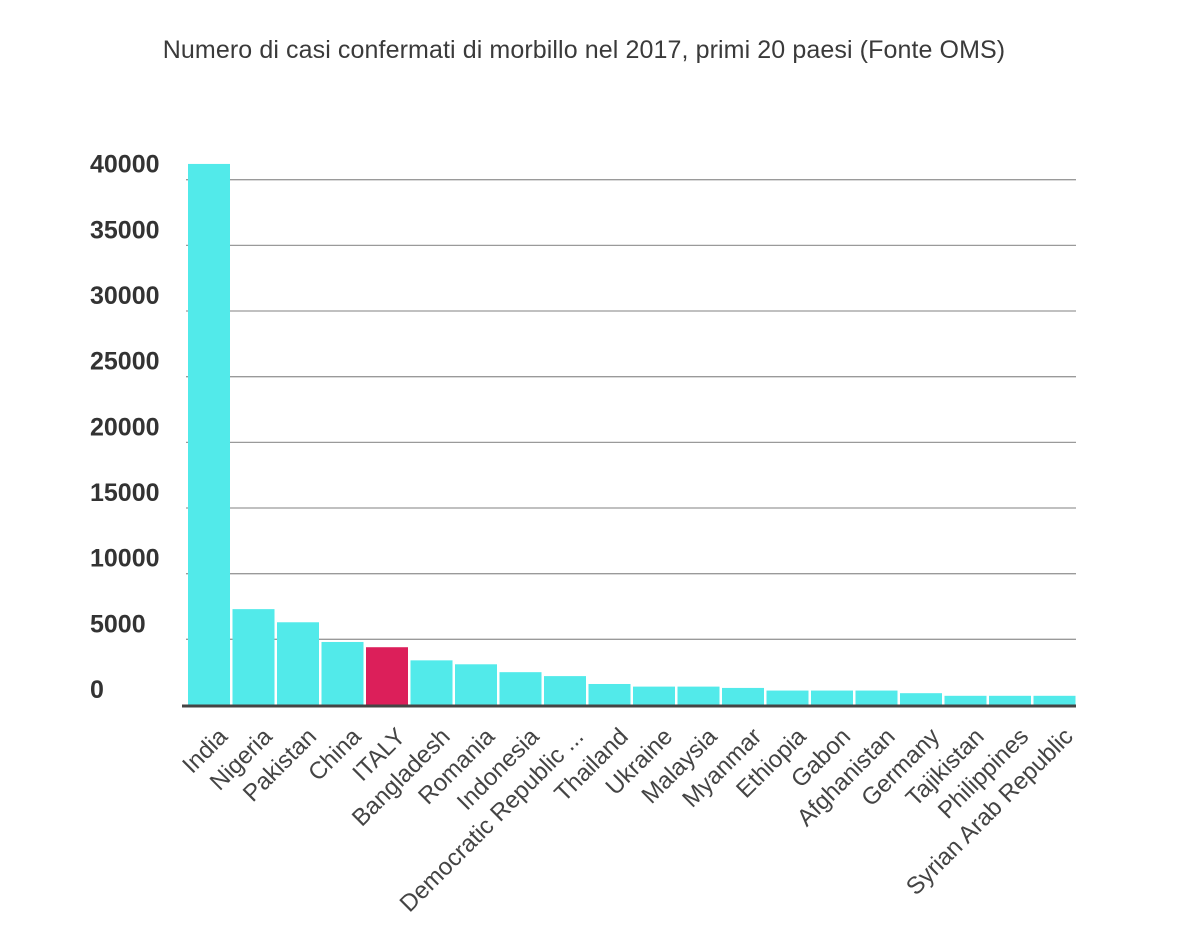 Image resolution: width=1200 pixels, height=928 pixels. I want to click on bar-nigeria, so click(253, 657).